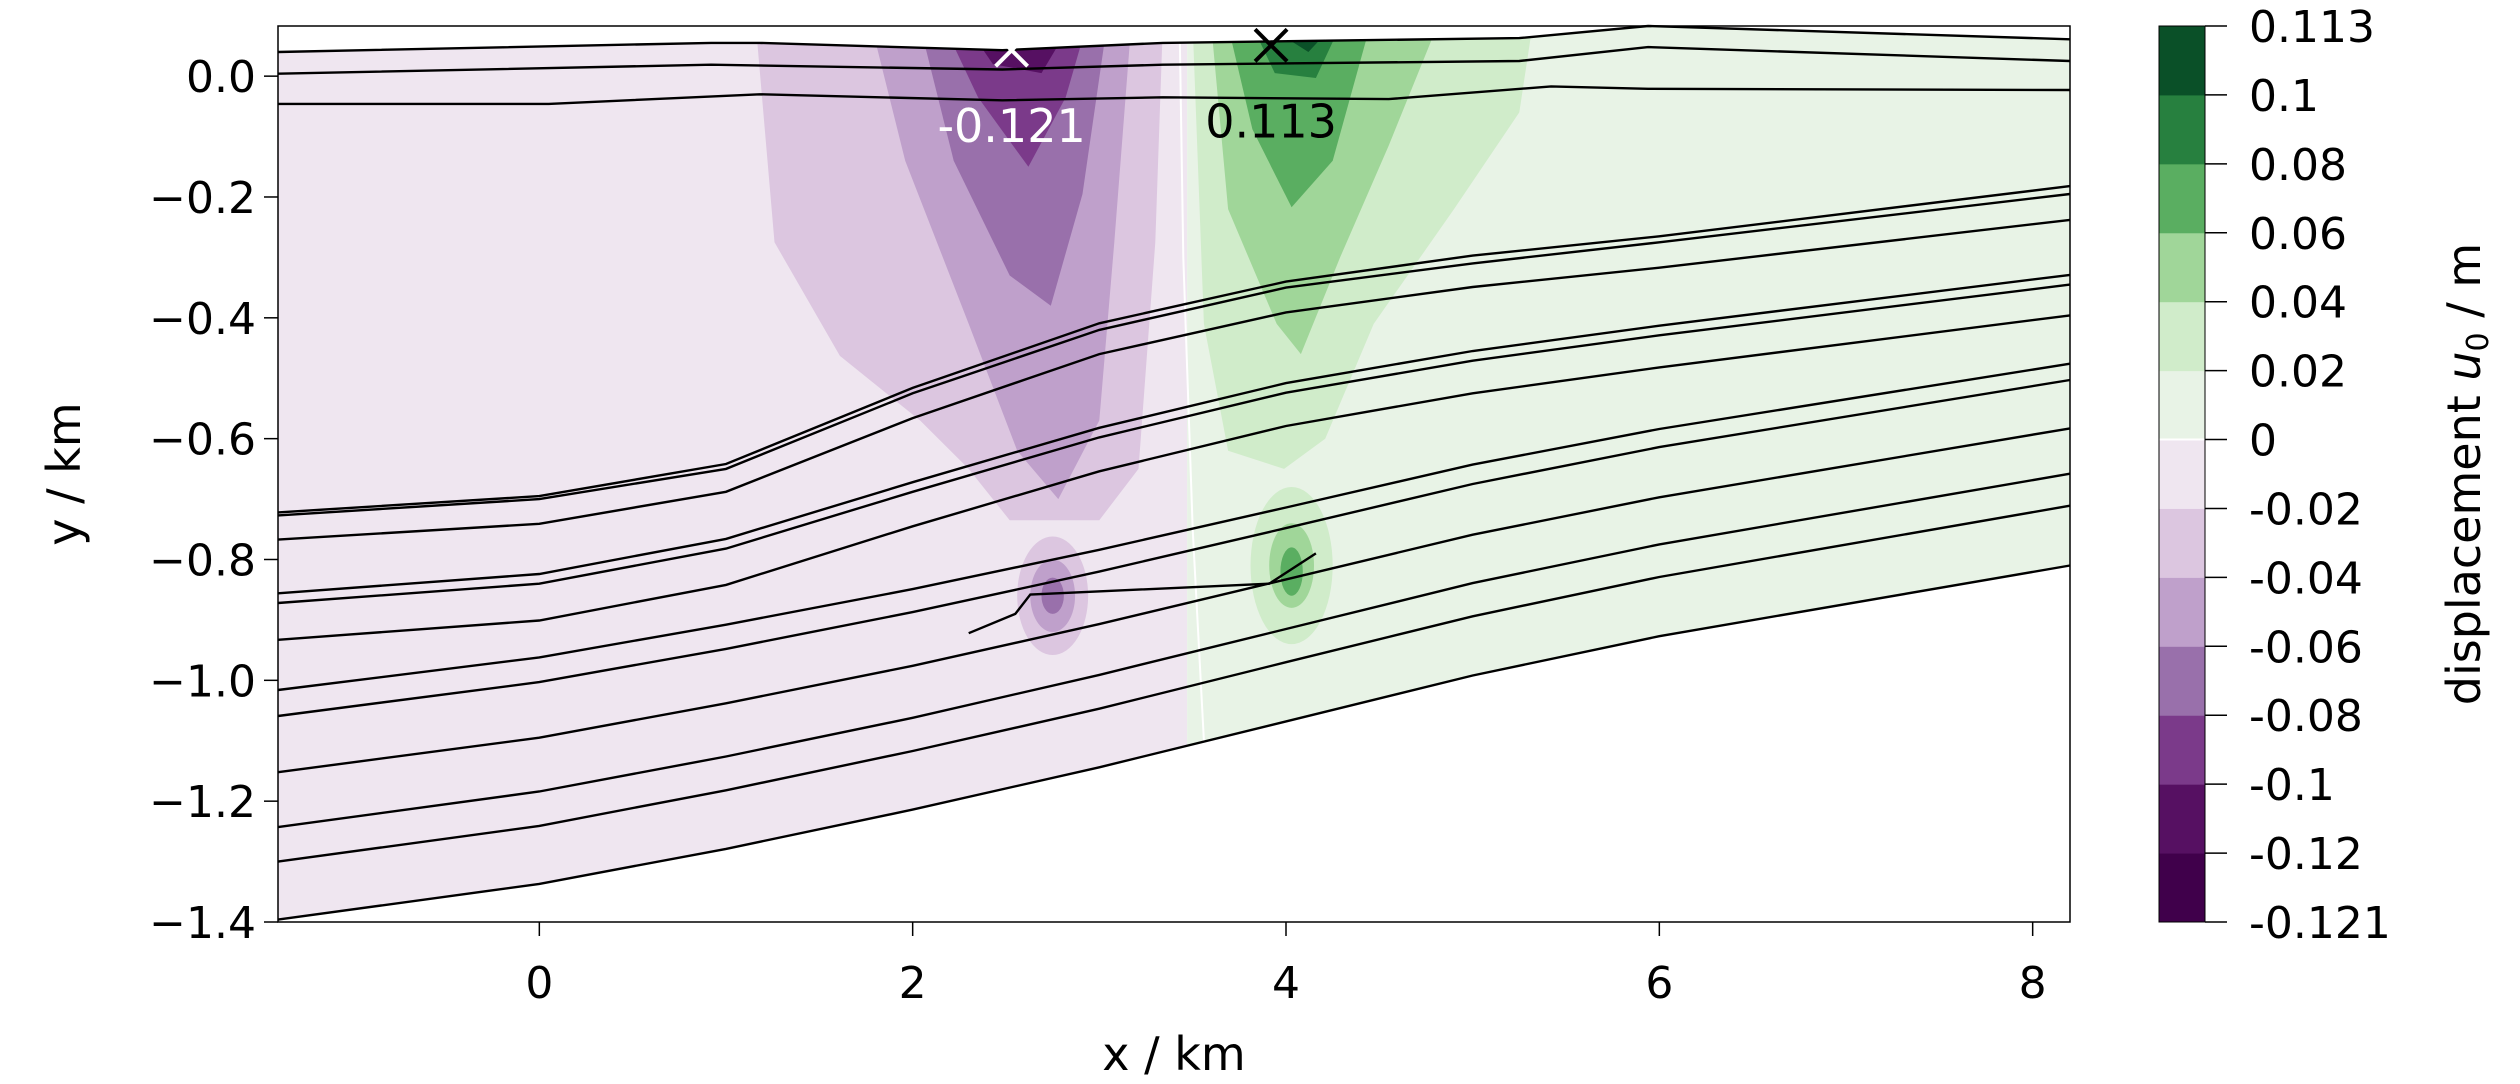 This screenshot has width=2520, height=1084. What do you see at coordinates (202, 681) in the screenshot?
I see `y-tick-label-5: −1.0` at bounding box center [202, 681].